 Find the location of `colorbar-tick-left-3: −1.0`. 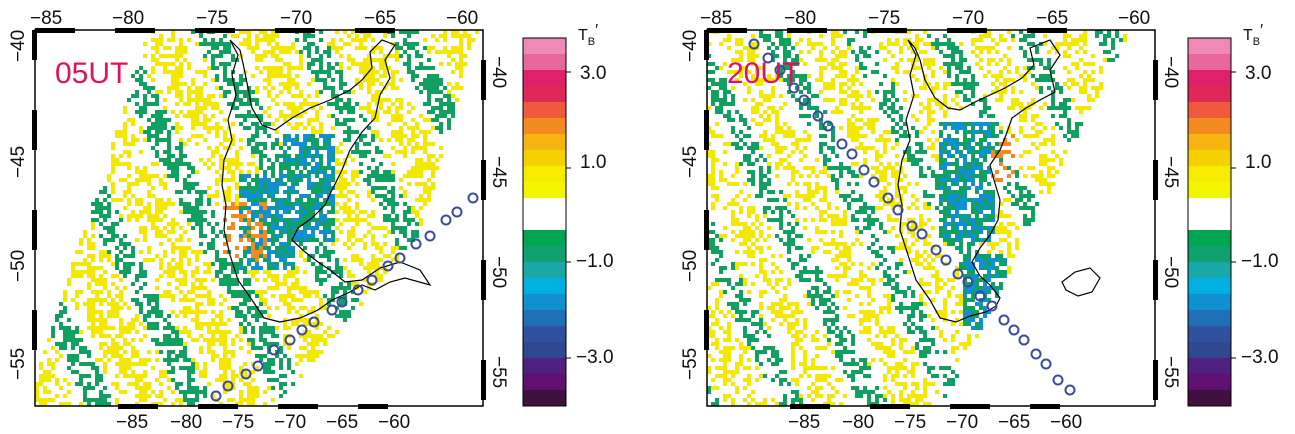

colorbar-tick-left-3: −1.0 is located at coordinates (595, 261).